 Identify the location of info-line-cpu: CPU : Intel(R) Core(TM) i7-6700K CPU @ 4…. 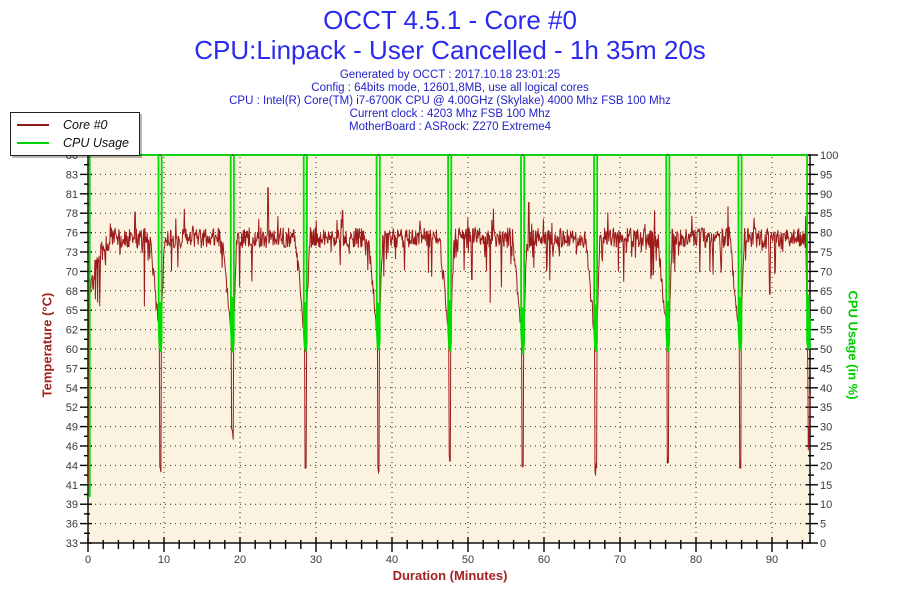
(450, 101).